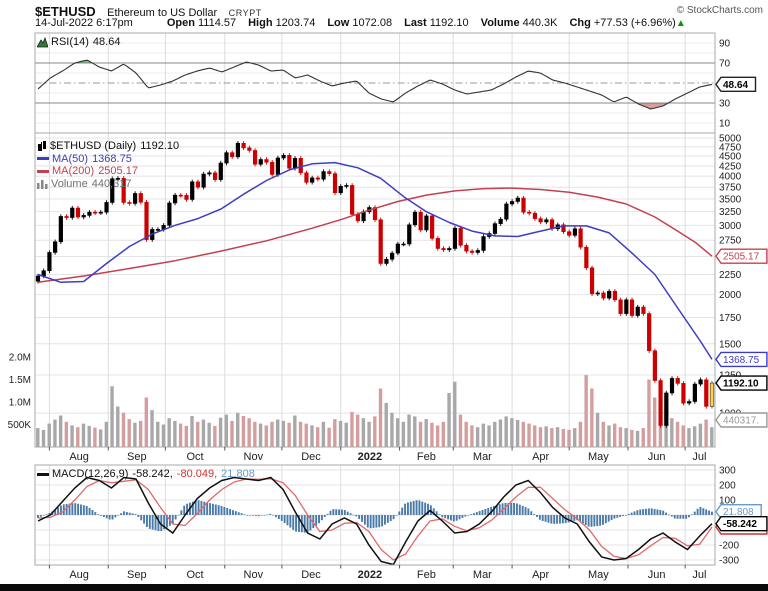 The width and height of the screenshot is (768, 591). Describe the element at coordinates (725, 124) in the screenshot. I see `svg-text: 10` at that location.